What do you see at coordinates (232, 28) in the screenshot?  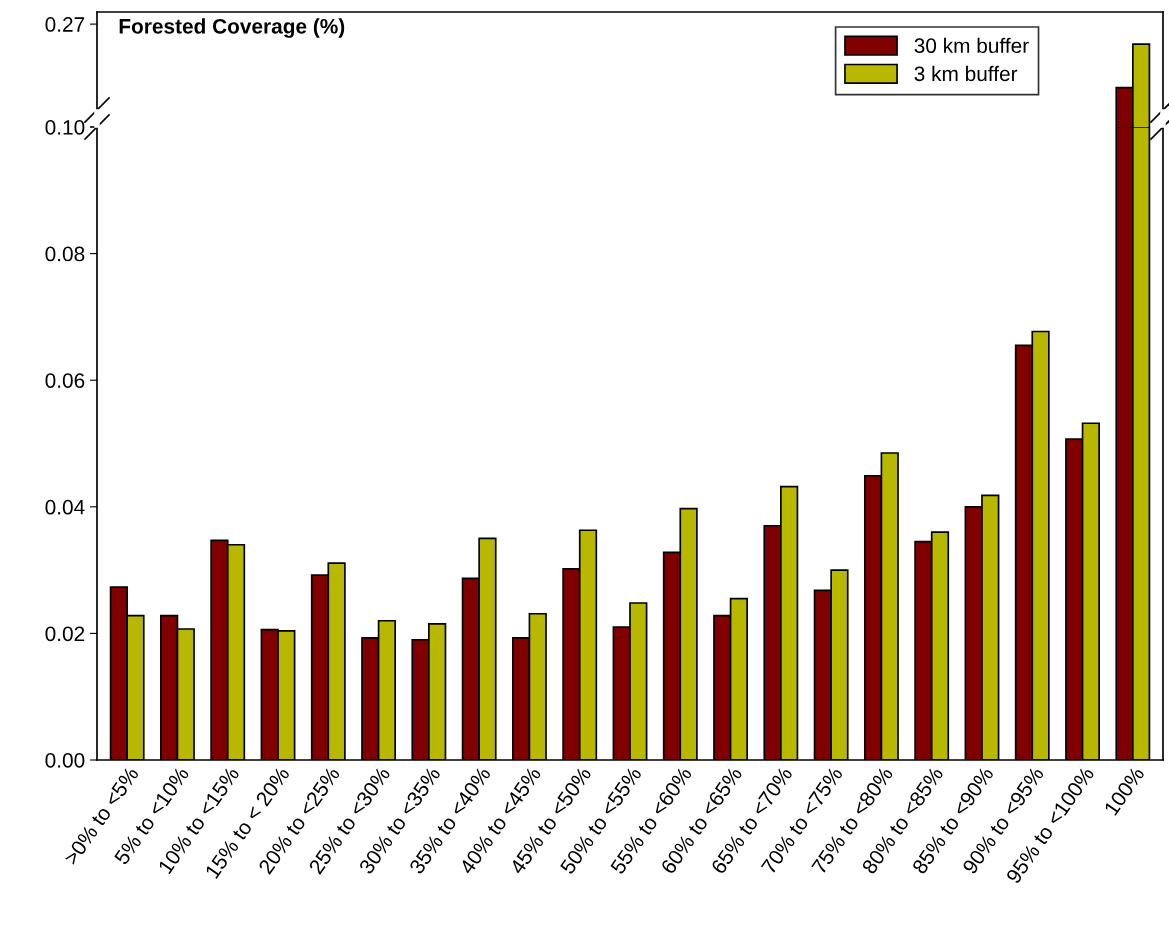 I see `chart-title: Forested Coverage (%)` at bounding box center [232, 28].